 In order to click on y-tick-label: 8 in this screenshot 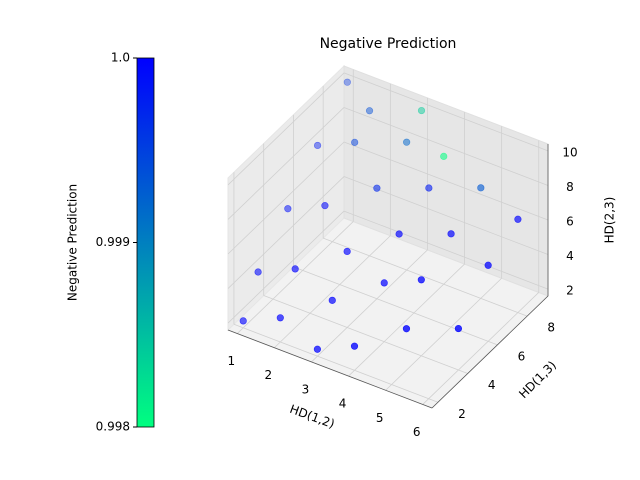, I will do `click(551, 328)`.